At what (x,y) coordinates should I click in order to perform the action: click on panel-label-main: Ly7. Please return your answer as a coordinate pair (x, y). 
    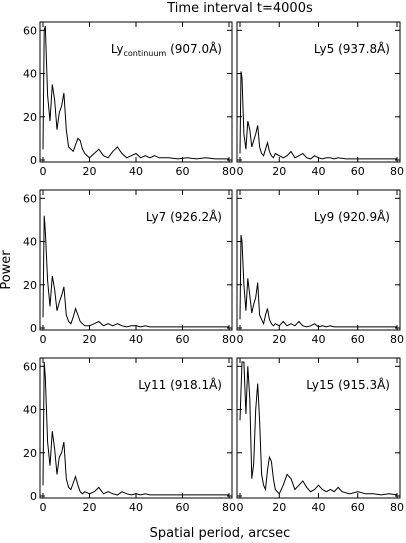
    Looking at the image, I should click on (156, 217).